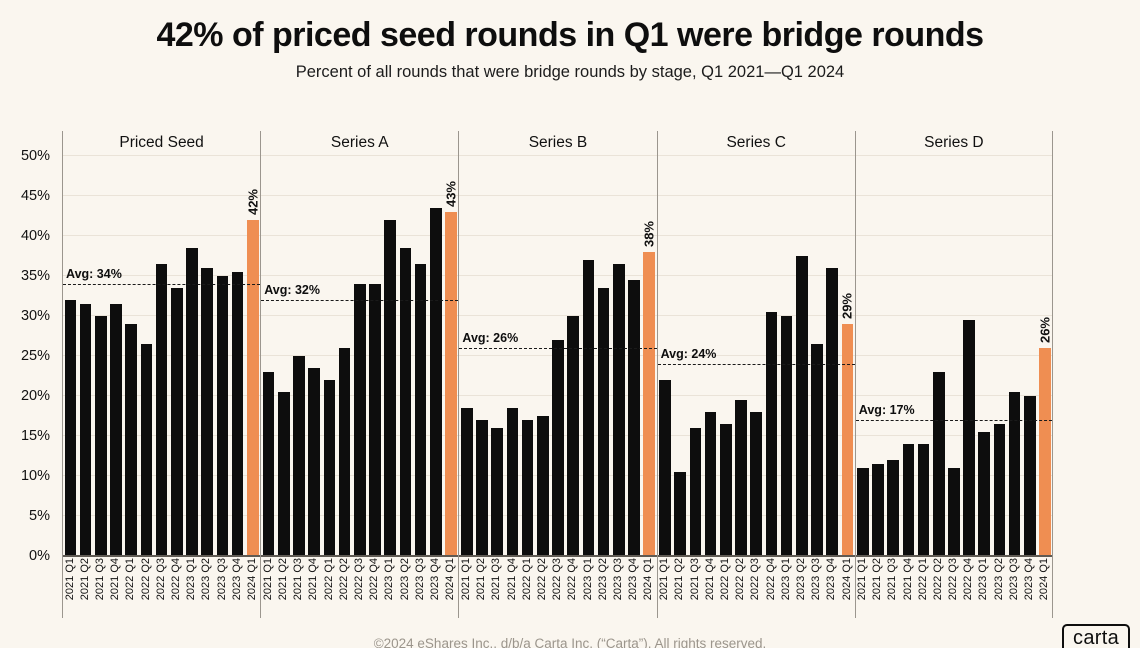 This screenshot has height=648, width=1140. I want to click on x-label-slot: 2021 Q4, so click(115, 588).